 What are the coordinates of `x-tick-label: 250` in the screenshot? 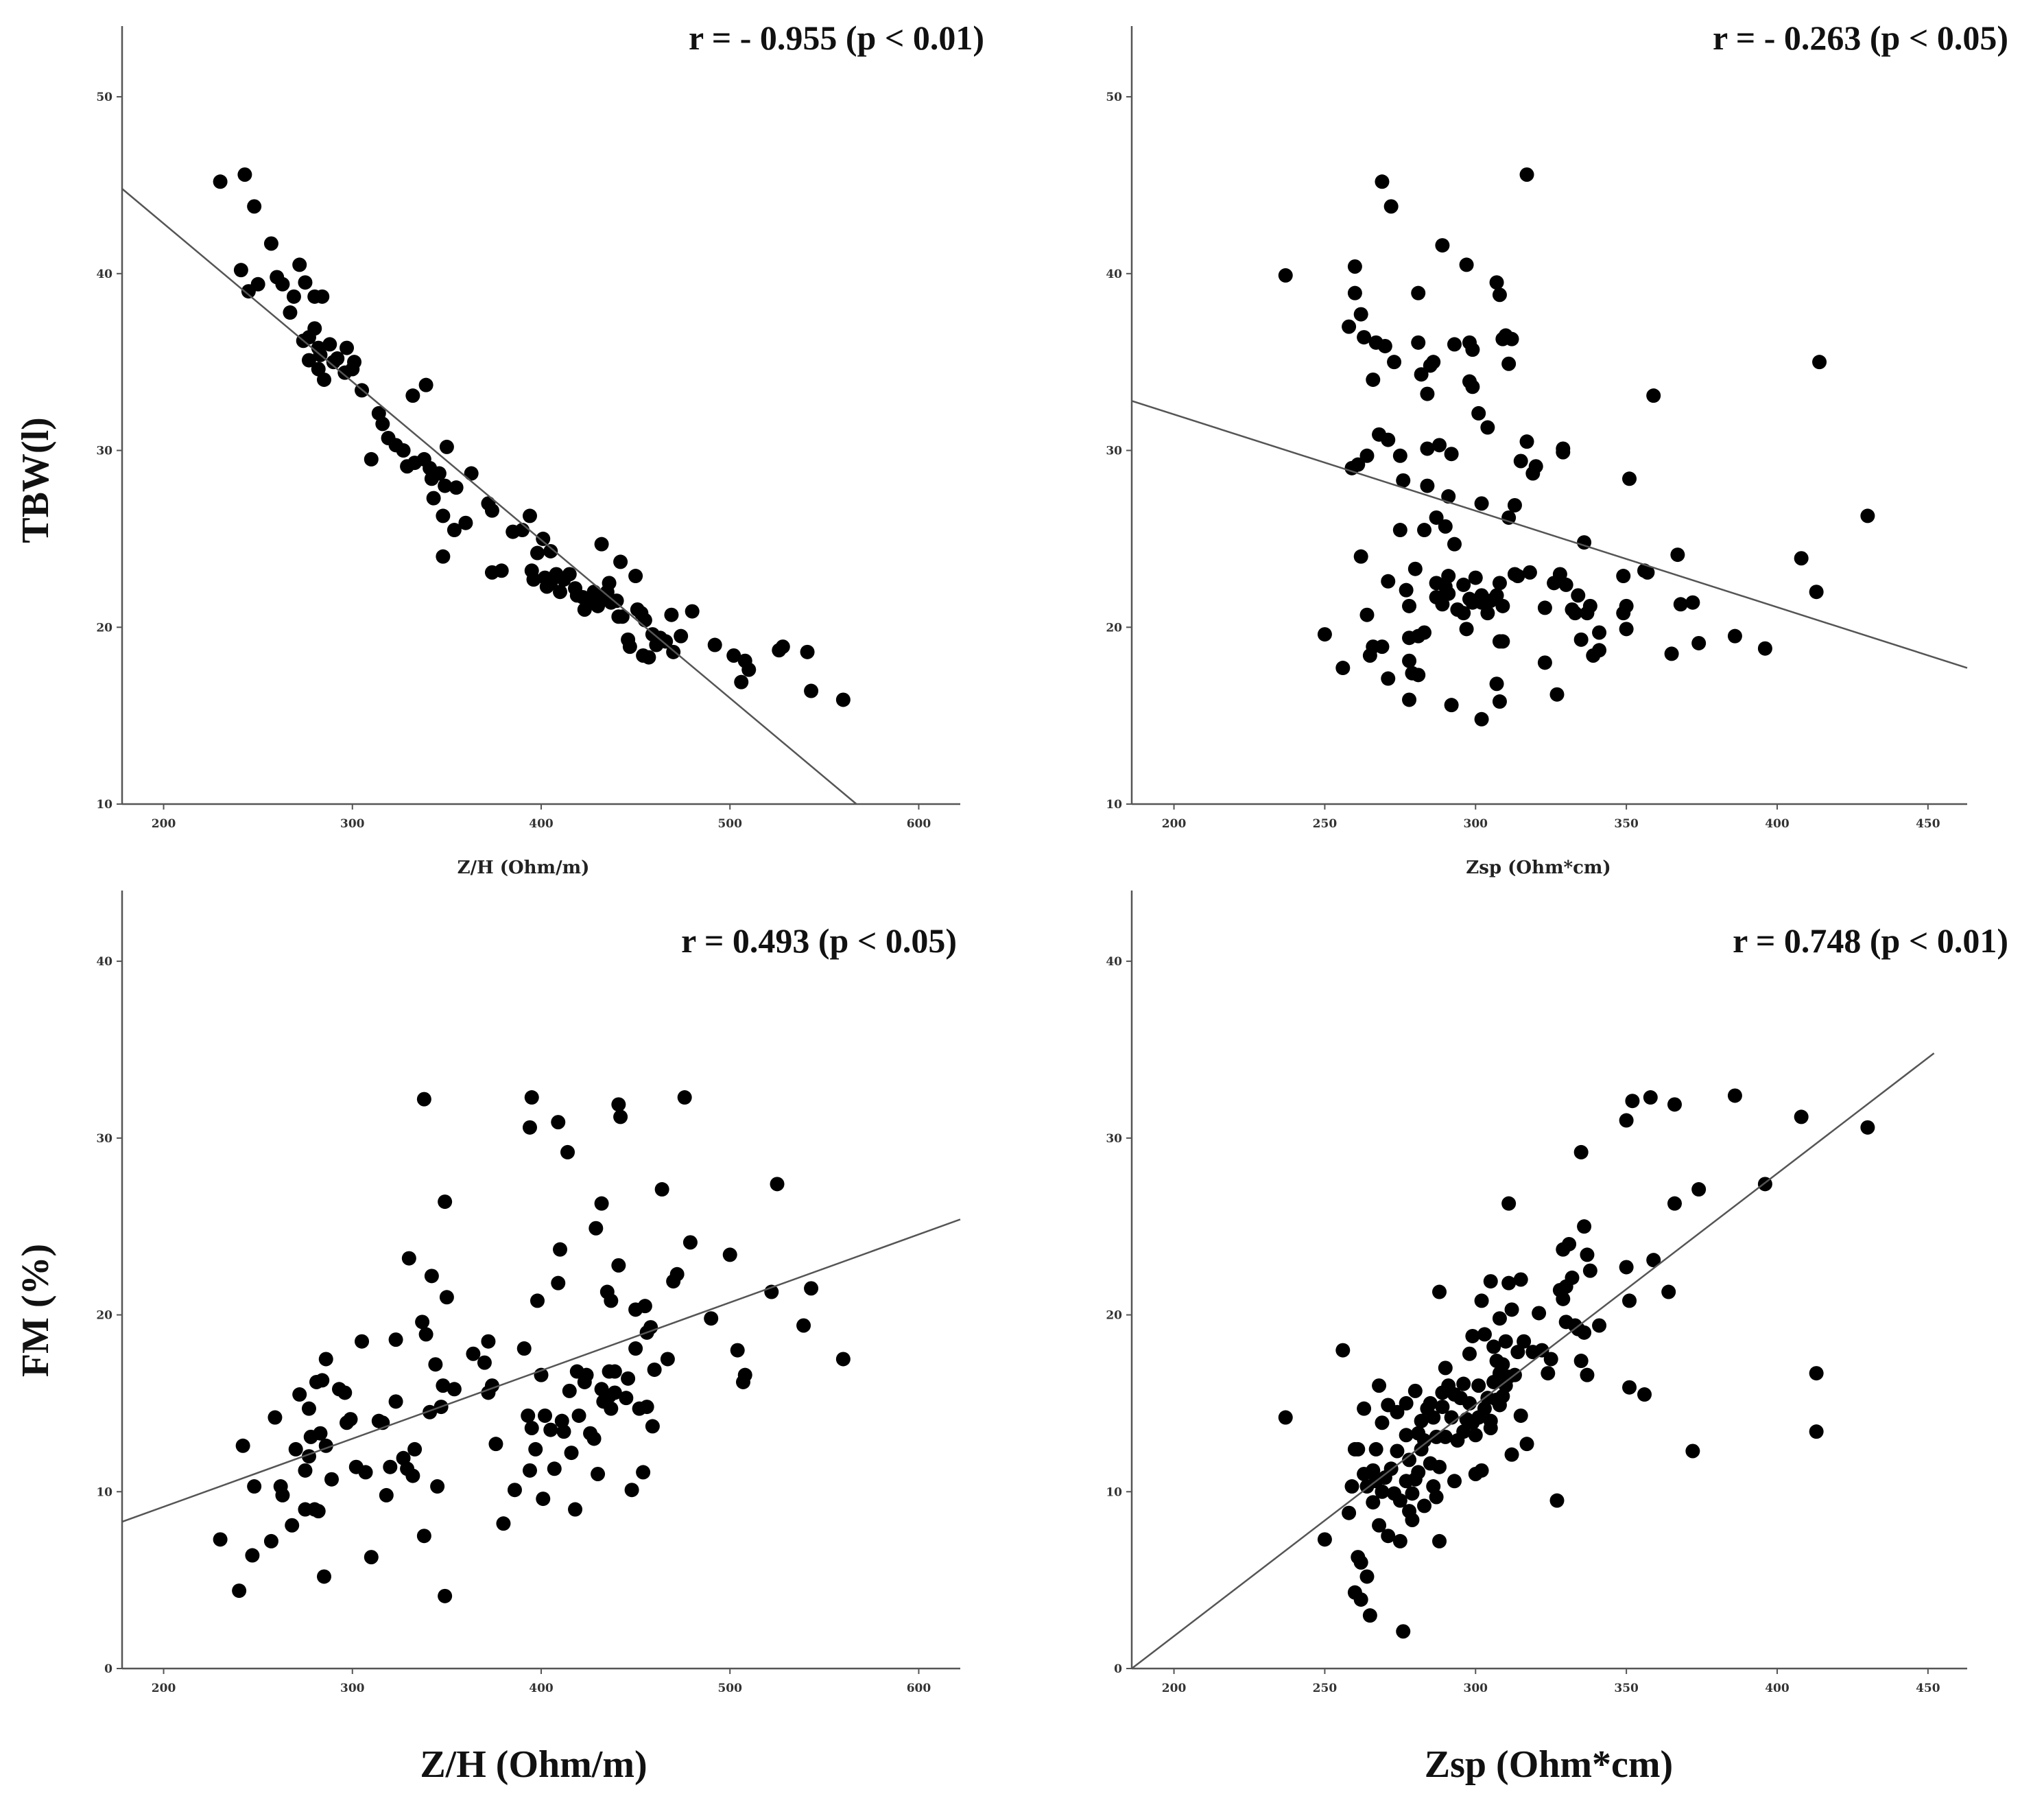 It's located at (1325, 824).